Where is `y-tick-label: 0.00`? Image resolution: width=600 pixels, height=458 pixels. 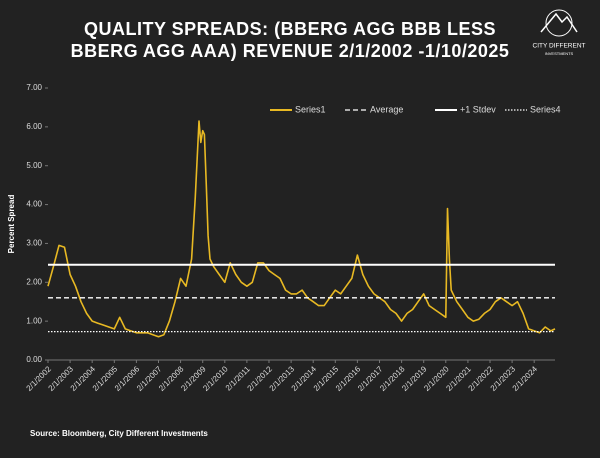 y-tick-label: 0.00 is located at coordinates (34, 359).